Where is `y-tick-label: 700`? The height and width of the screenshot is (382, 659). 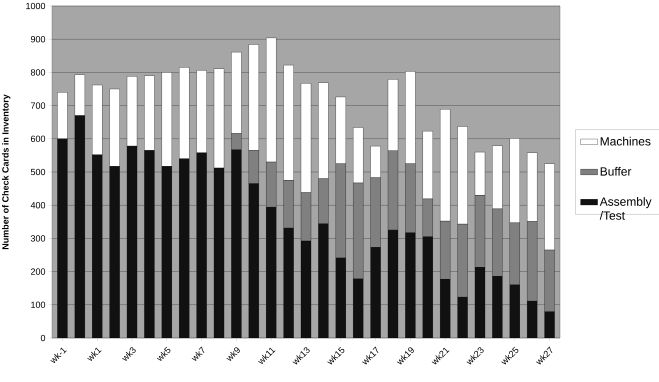 y-tick-label: 700 is located at coordinates (38, 105).